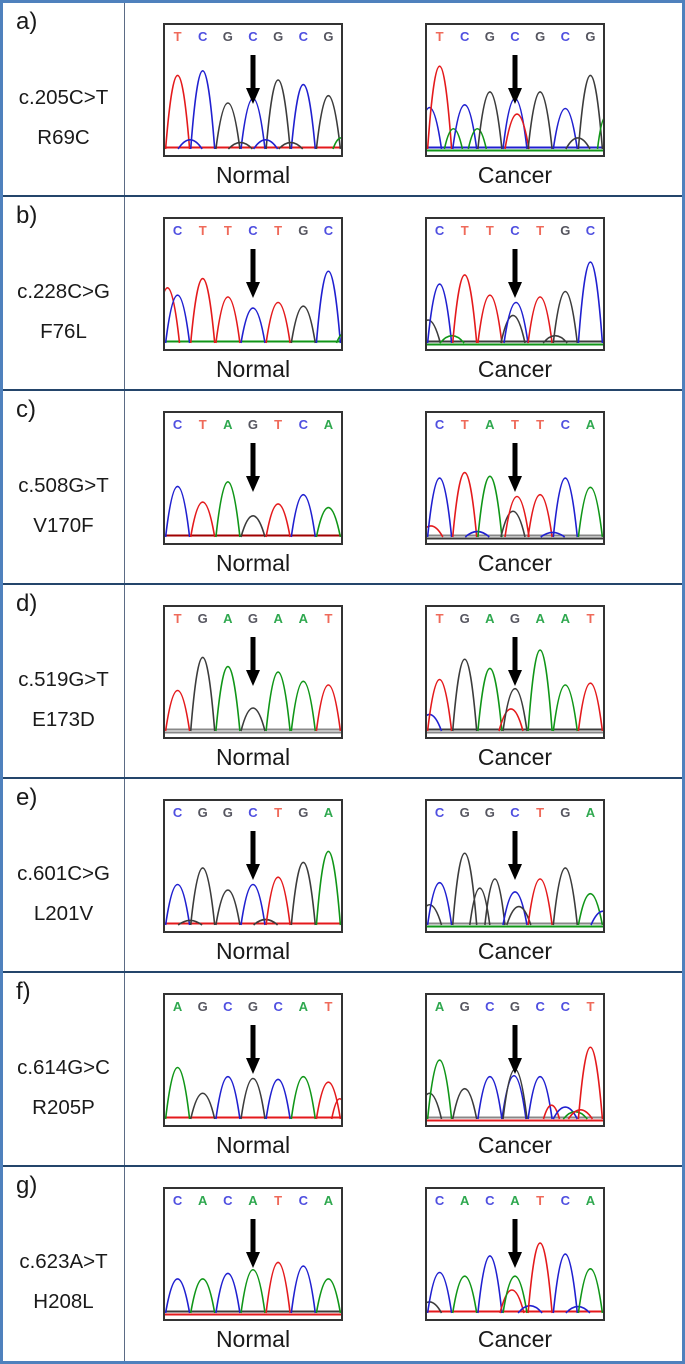 Image resolution: width=685 pixels, height=1364 pixels. I want to click on row-label-column: a) c.205C>T R69C, so click(64, 99).